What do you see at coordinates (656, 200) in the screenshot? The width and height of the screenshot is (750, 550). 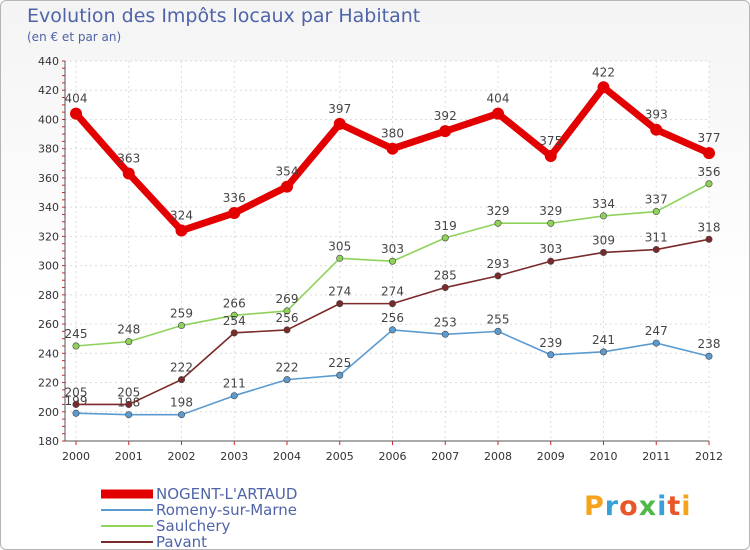 I see `data-label: 337` at bounding box center [656, 200].